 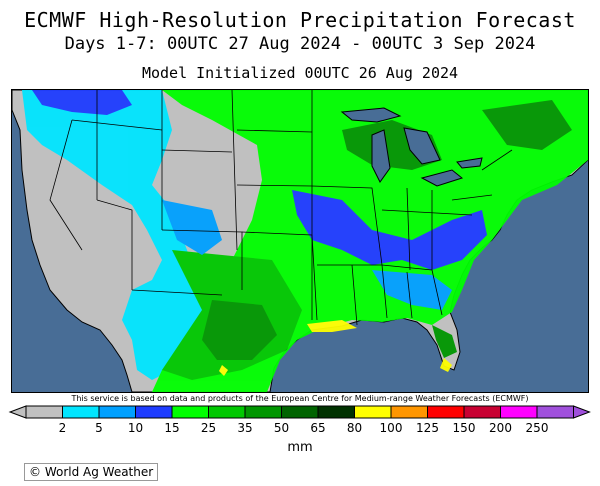 What do you see at coordinates (99, 428) in the screenshot?
I see `legend-tick-label: 5` at bounding box center [99, 428].